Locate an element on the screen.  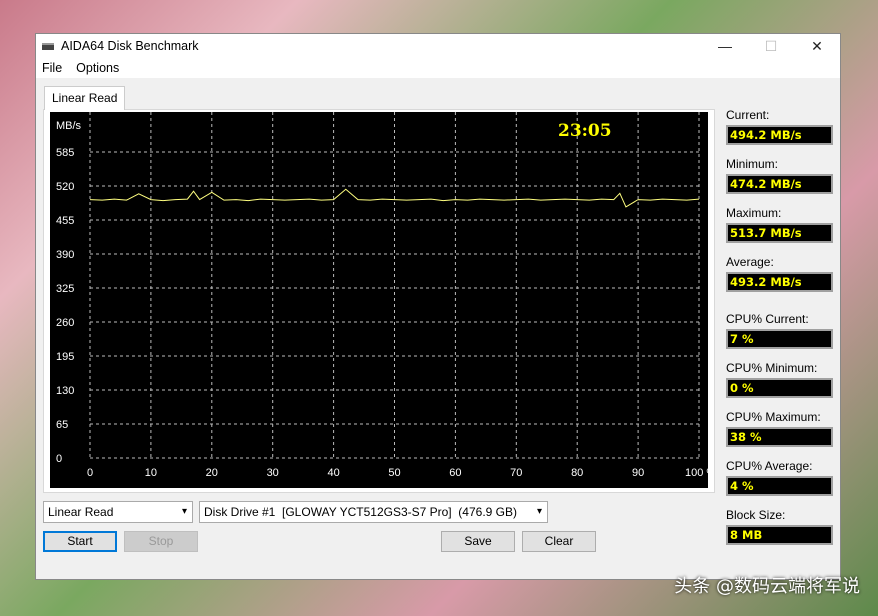
y-tick-label: 65 is located at coordinates (62, 425).